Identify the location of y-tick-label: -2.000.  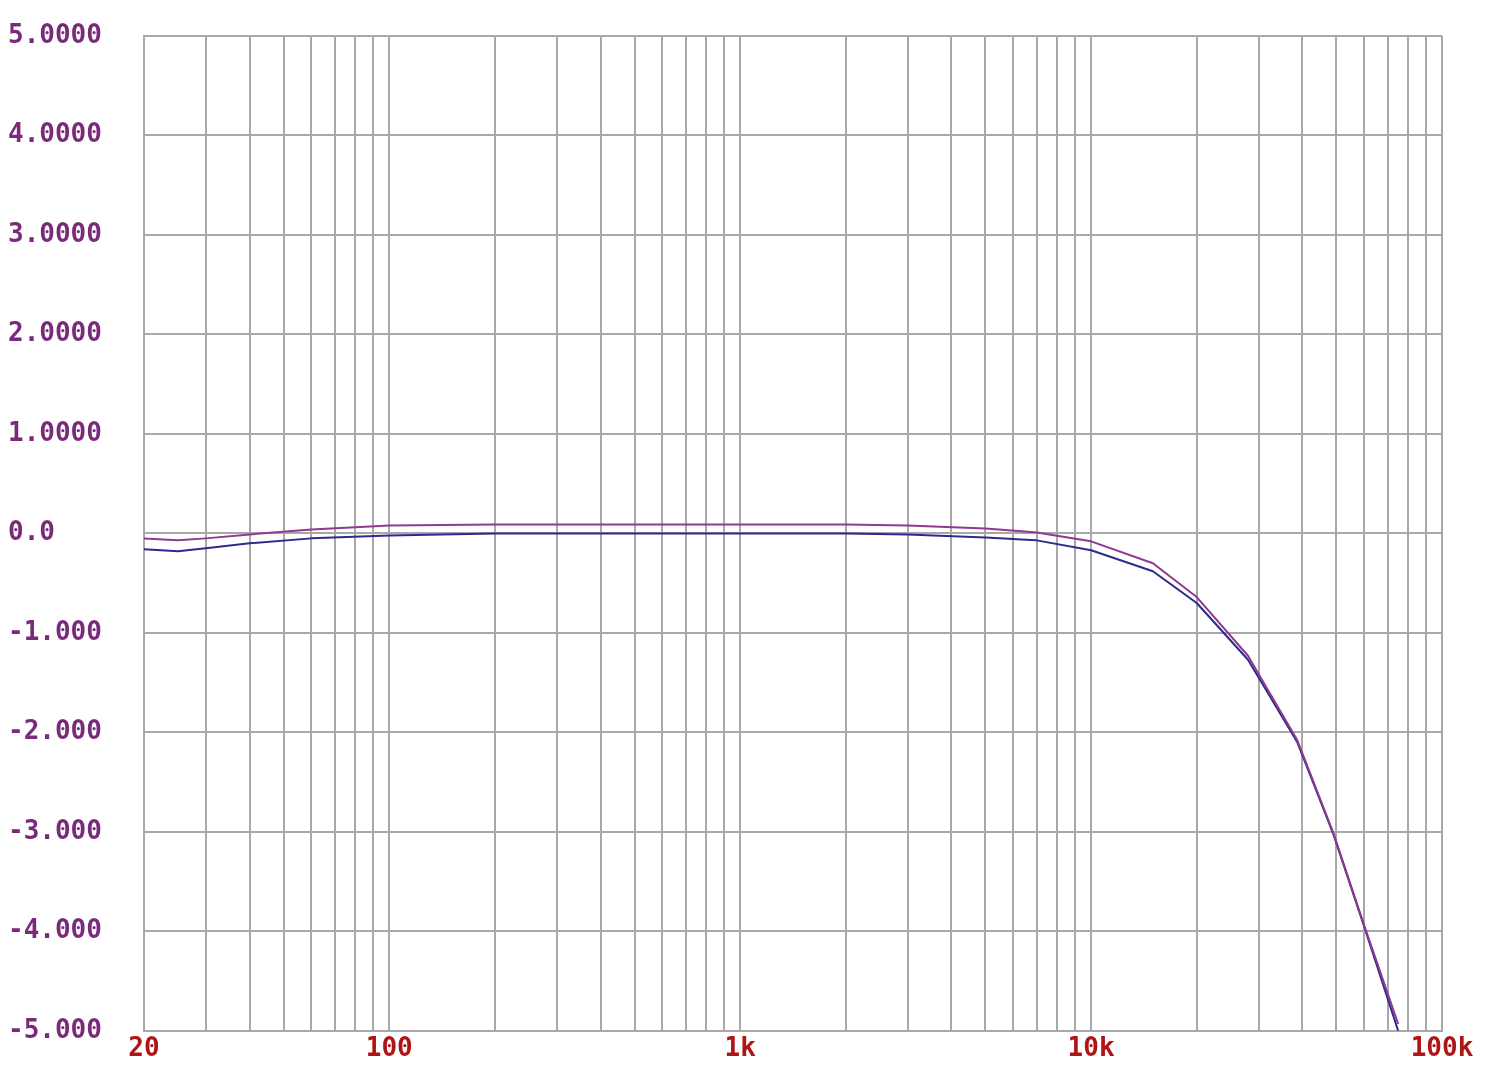
(55, 730).